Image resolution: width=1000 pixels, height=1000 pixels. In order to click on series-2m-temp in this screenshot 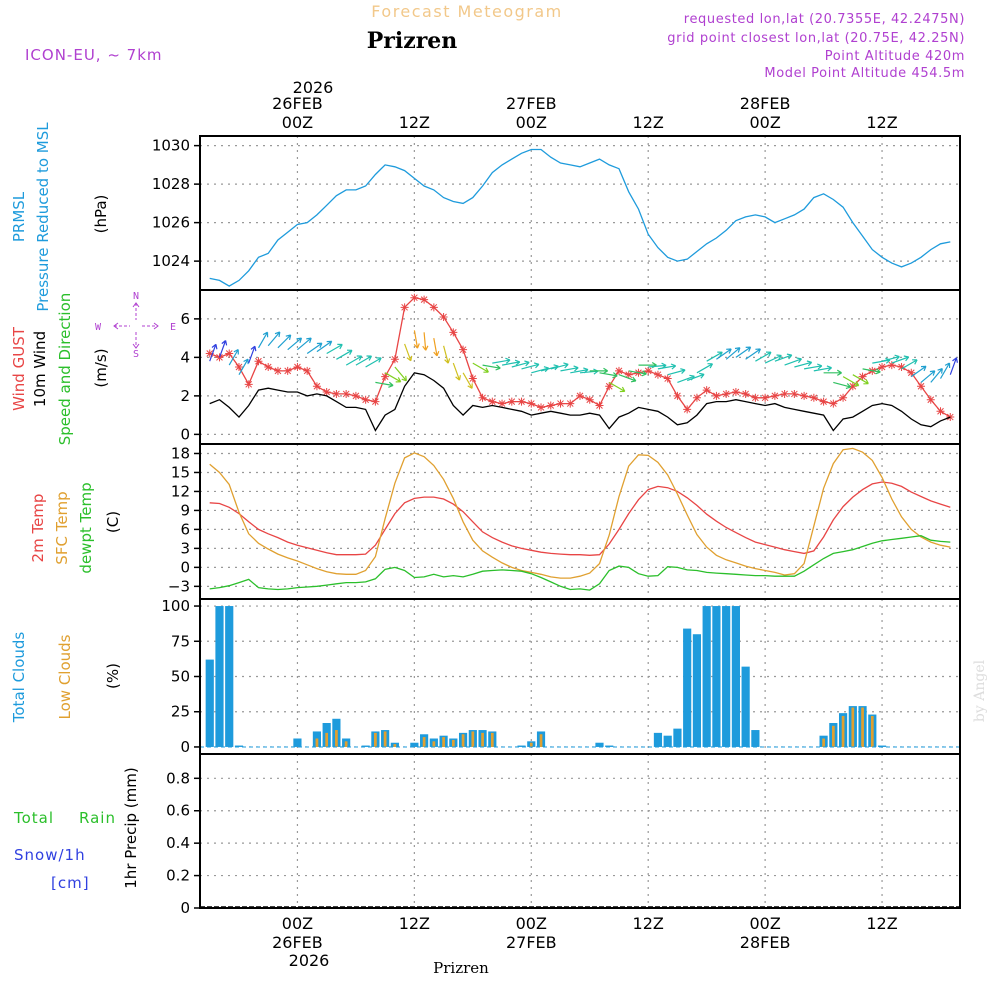, I will do `click(580, 518)`.